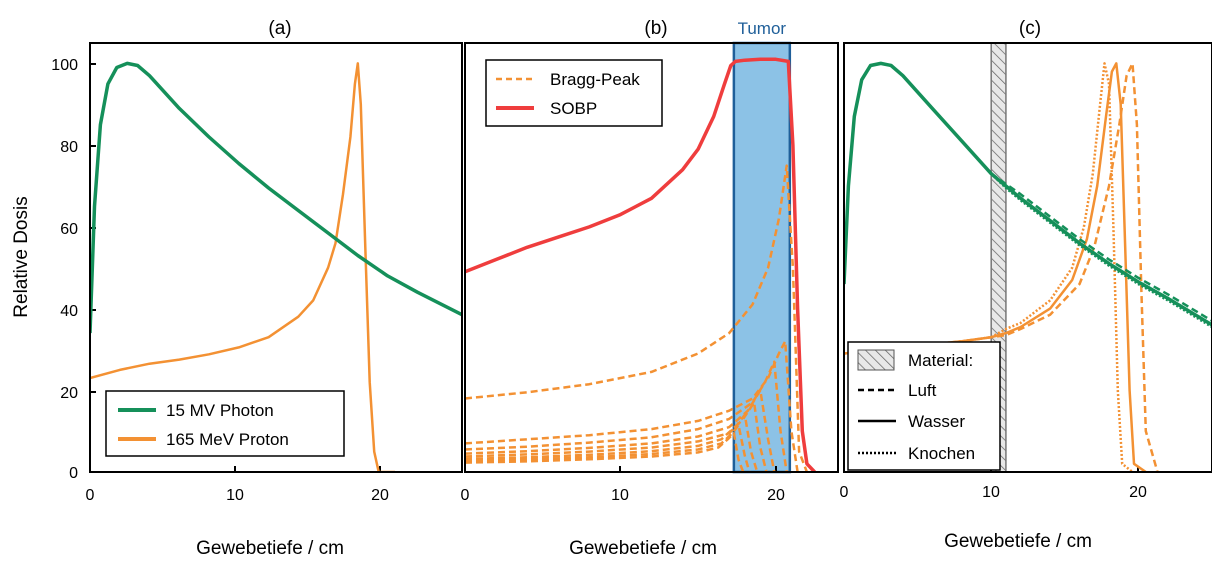 The height and width of the screenshot is (562, 1212). Describe the element at coordinates (574, 93) in the screenshot. I see `panel-b-legend: Bragg-Peak SOBP` at that location.